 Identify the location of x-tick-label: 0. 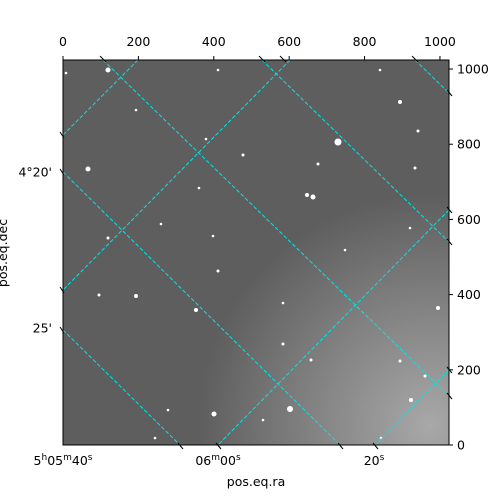
(63, 41).